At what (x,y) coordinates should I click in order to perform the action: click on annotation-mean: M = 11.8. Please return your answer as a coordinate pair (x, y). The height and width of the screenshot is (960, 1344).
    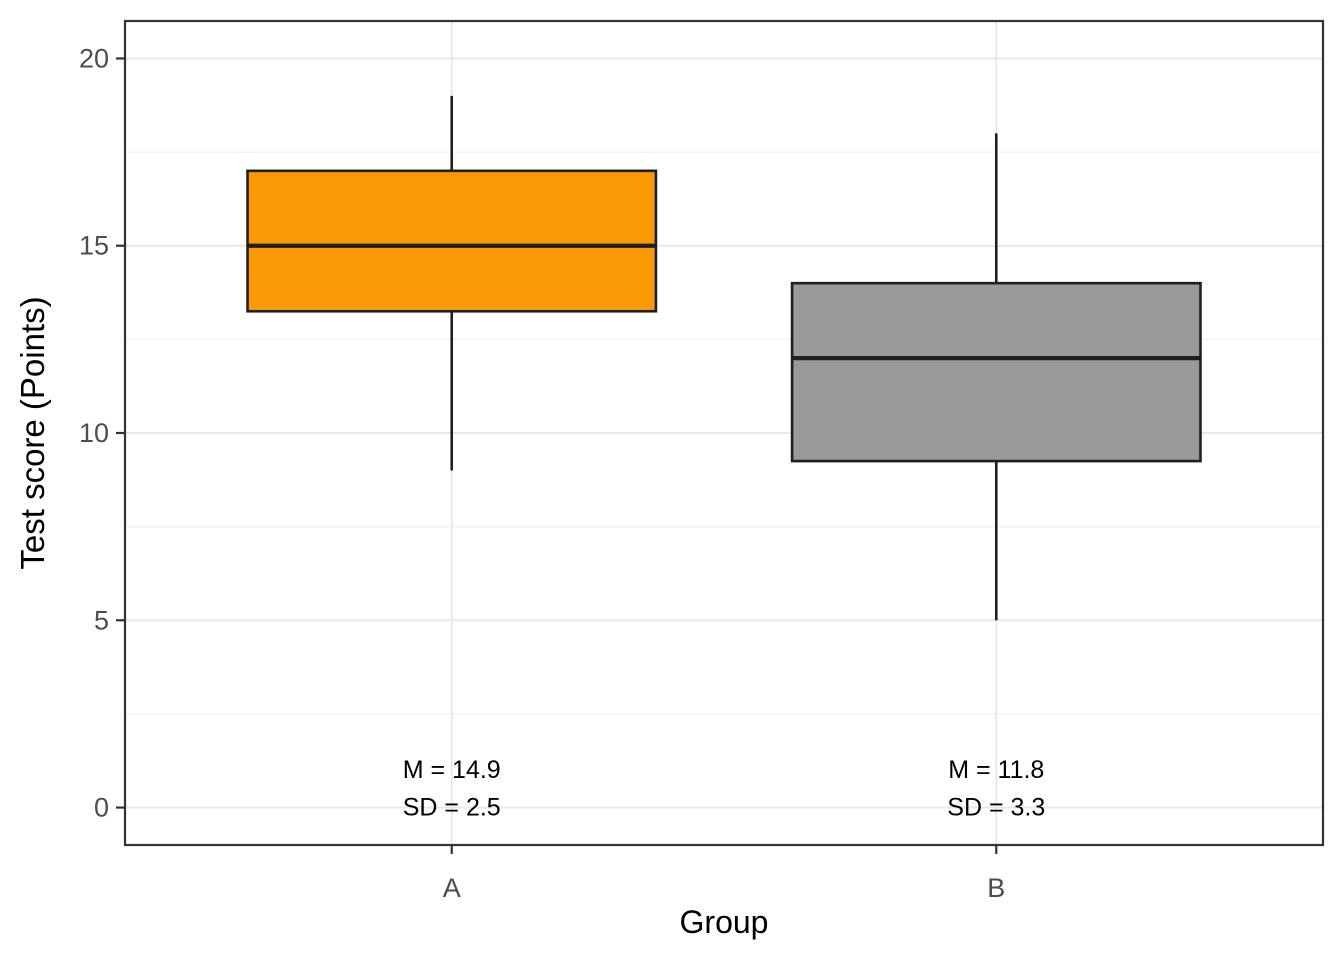
    Looking at the image, I should click on (996, 770).